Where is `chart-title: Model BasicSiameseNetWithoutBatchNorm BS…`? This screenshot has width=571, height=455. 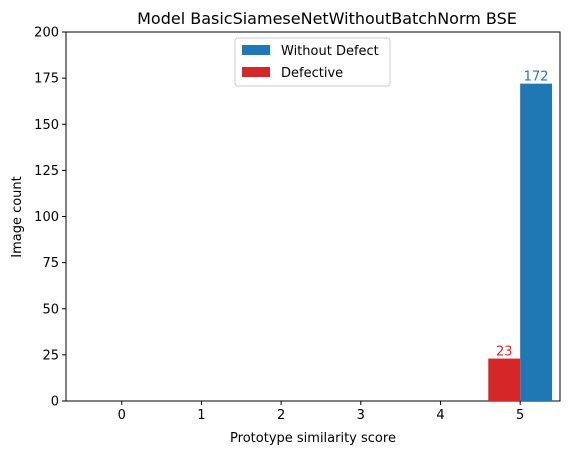
chart-title: Model BasicSiameseNetWithoutBatchNorm BS… is located at coordinates (327, 18).